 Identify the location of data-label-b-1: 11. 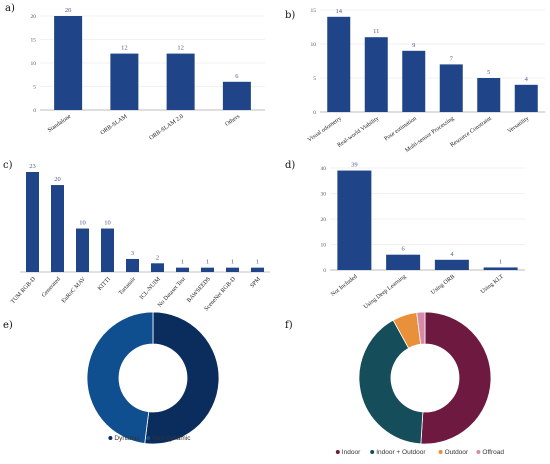
(376, 31).